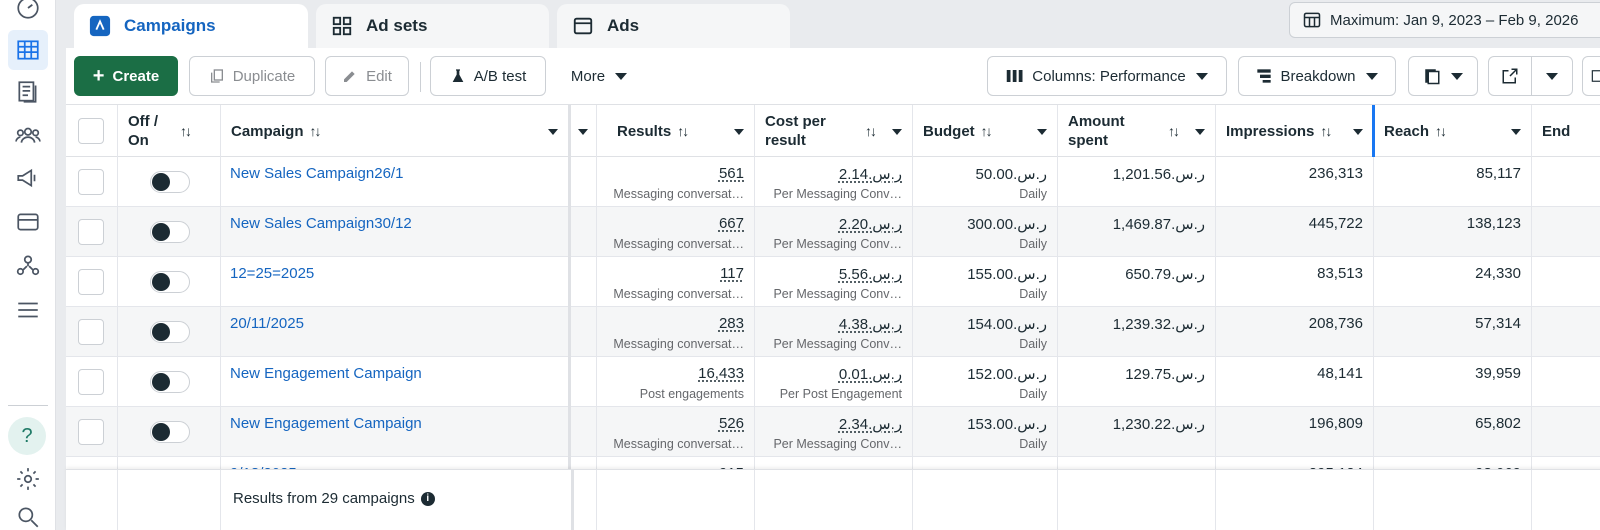 Image resolution: width=1600 pixels, height=530 pixels. What do you see at coordinates (367, 76) in the screenshot?
I see `edit-button: Edit` at bounding box center [367, 76].